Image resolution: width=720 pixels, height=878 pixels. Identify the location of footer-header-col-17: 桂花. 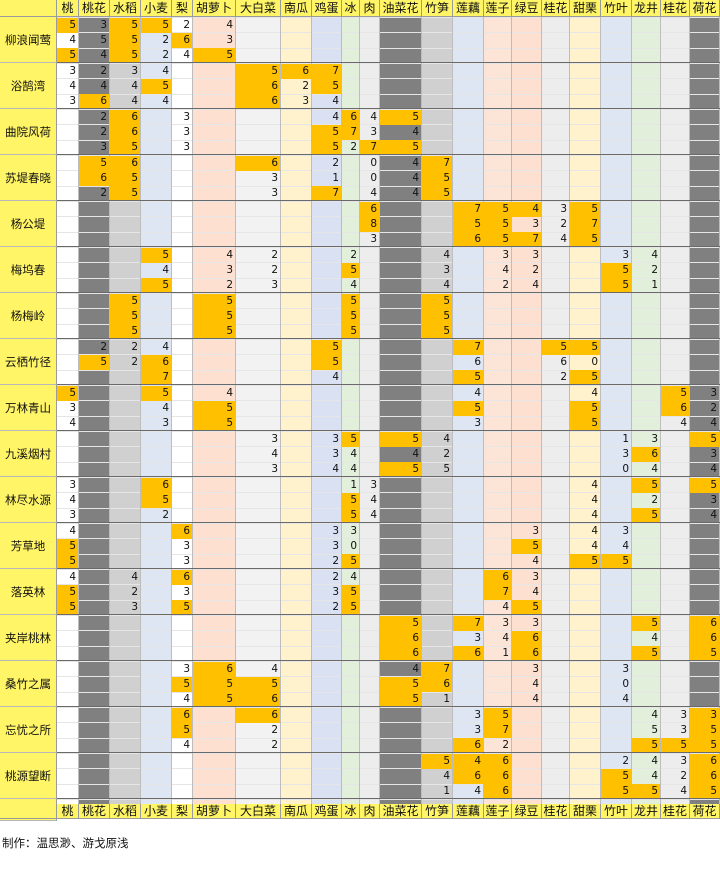
(556, 811).